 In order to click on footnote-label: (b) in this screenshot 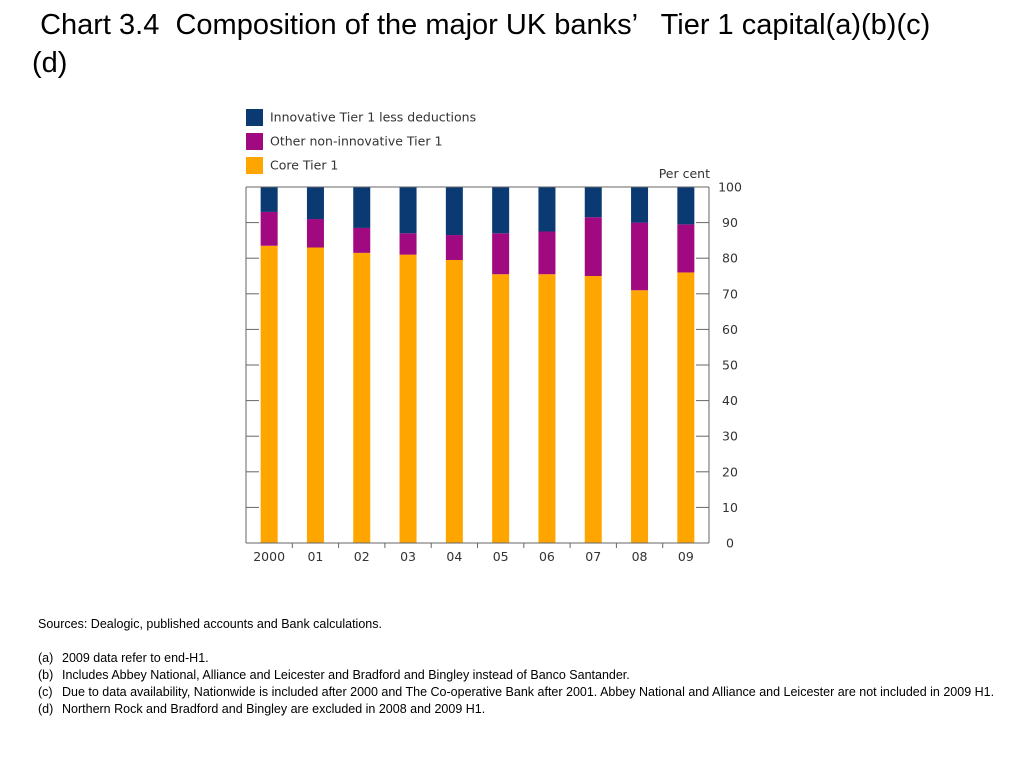, I will do `click(46, 675)`.